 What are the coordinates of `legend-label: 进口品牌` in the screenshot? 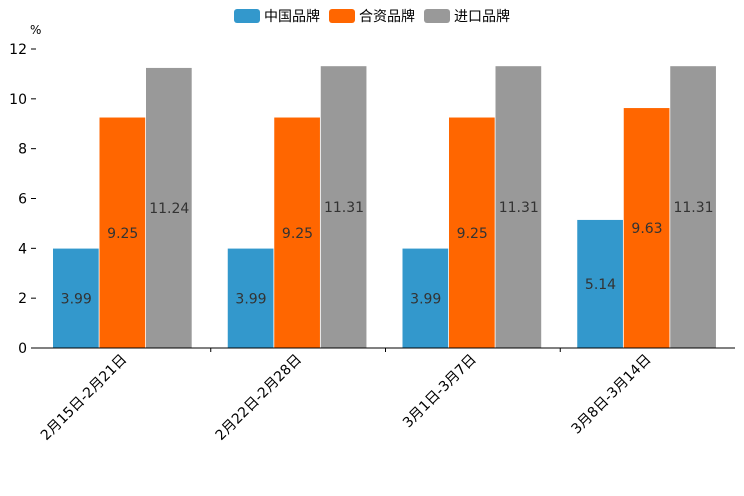 It's located at (482, 16).